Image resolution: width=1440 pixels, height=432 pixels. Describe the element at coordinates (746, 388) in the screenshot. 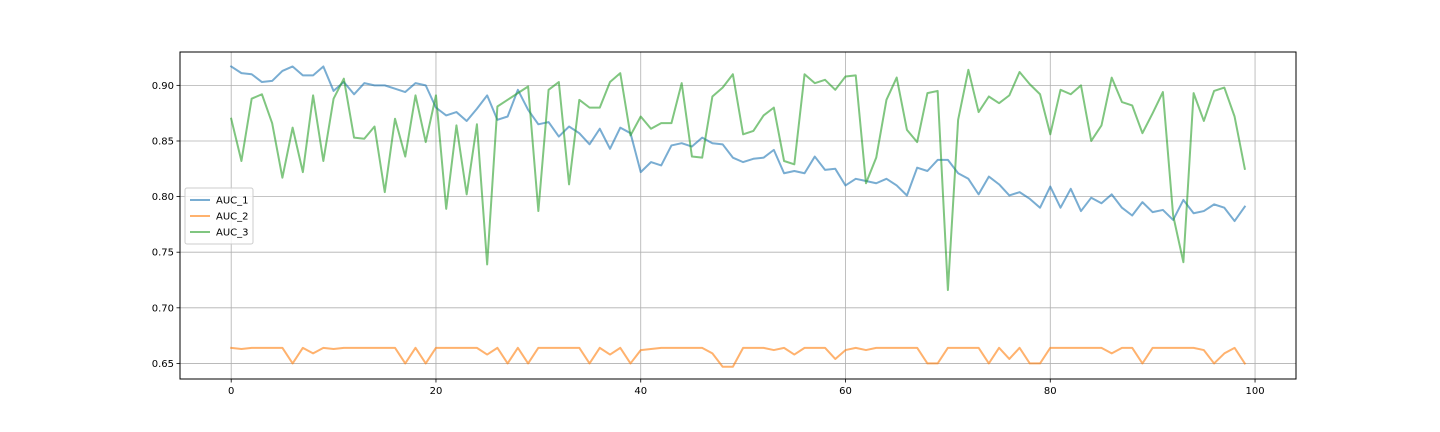

I see `x-axis: 0 20 40 60 80 100` at that location.